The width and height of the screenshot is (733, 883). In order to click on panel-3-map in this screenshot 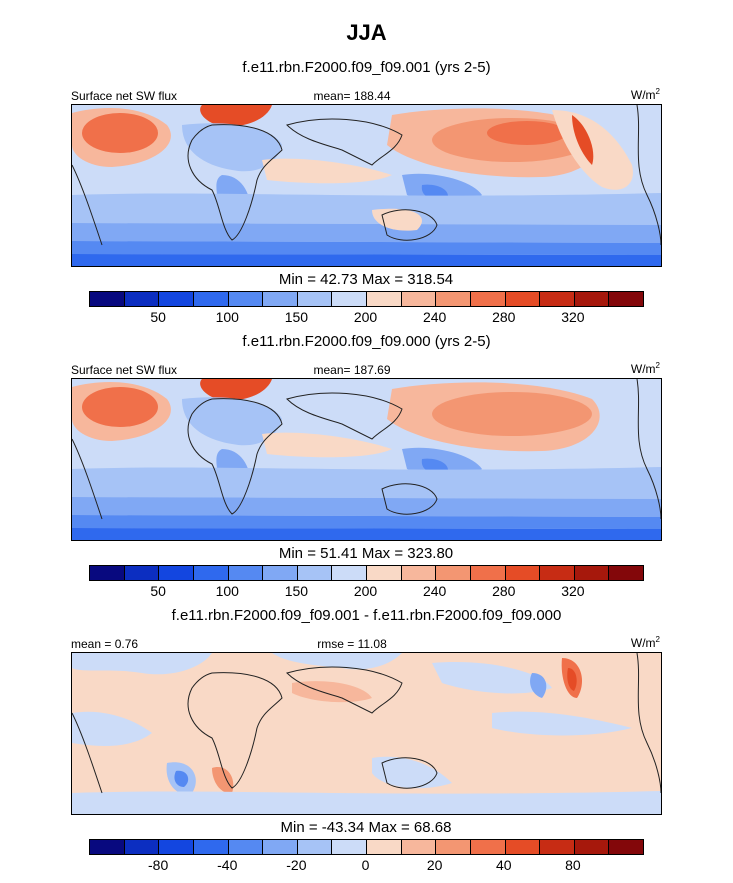, I will do `click(366, 733)`.